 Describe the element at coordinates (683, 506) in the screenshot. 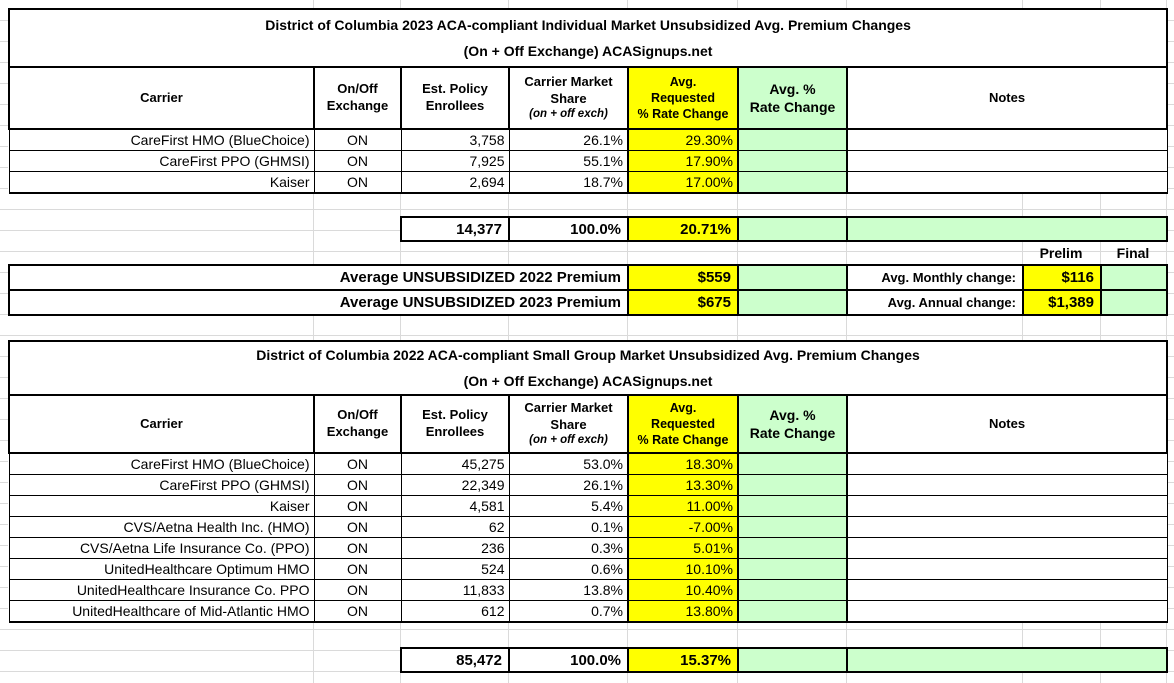

I see `requested-rate-cell: 11.00%` at that location.